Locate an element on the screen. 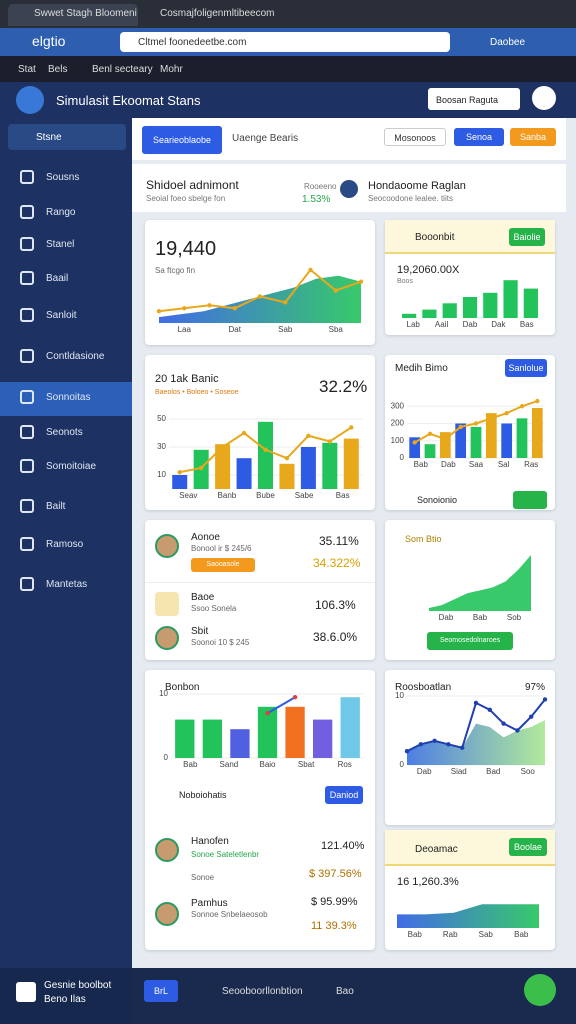 The height and width of the screenshot is (1024, 576). button: BrL is located at coordinates (161, 991).